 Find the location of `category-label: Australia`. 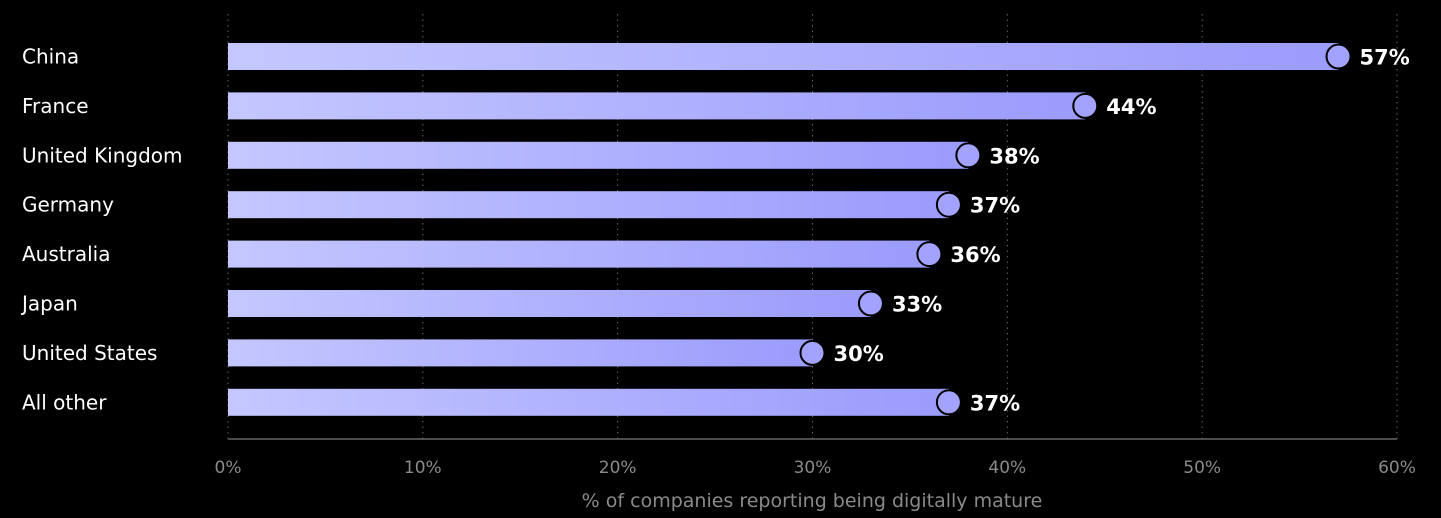

category-label: Australia is located at coordinates (66, 254).